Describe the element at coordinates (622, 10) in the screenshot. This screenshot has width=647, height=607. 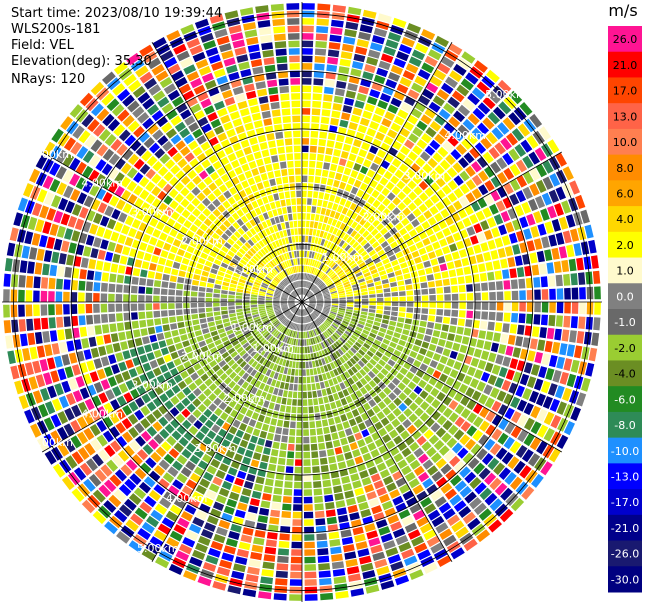
I see `colorbar-title: m/s` at that location.